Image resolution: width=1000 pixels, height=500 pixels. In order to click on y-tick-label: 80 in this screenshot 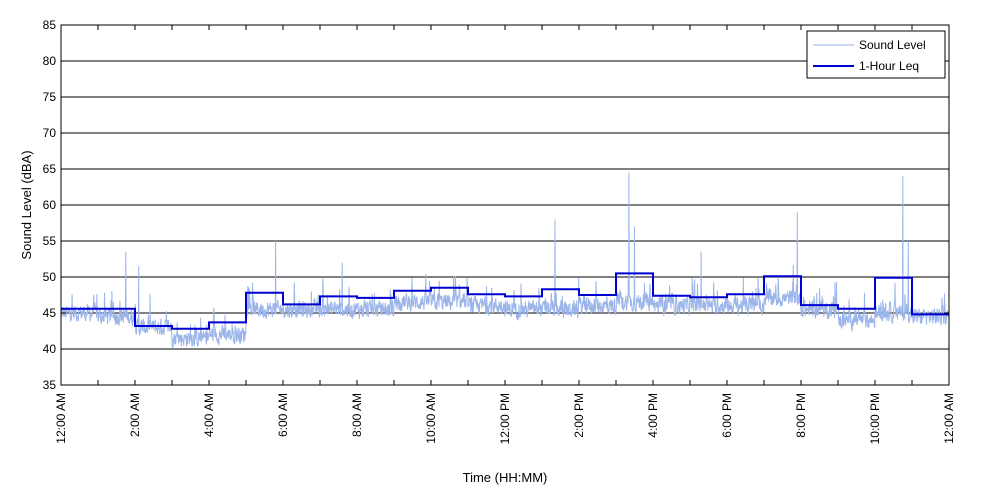, I will do `click(50, 61)`.